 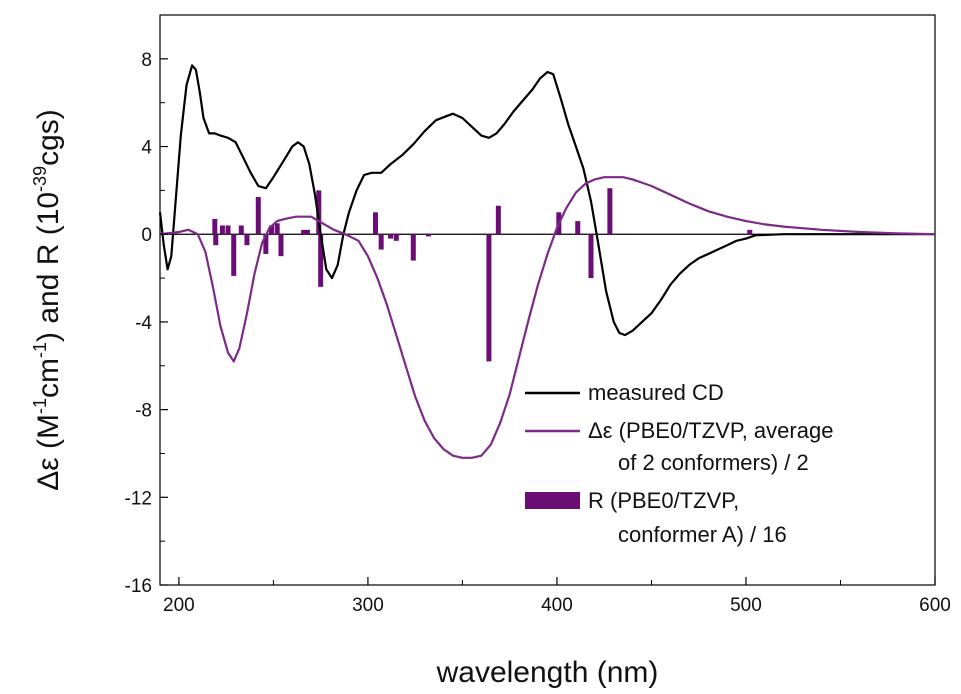 What do you see at coordinates (710, 430) in the screenshot?
I see `legend-label: Δε (PBE0/TZVP, average` at bounding box center [710, 430].